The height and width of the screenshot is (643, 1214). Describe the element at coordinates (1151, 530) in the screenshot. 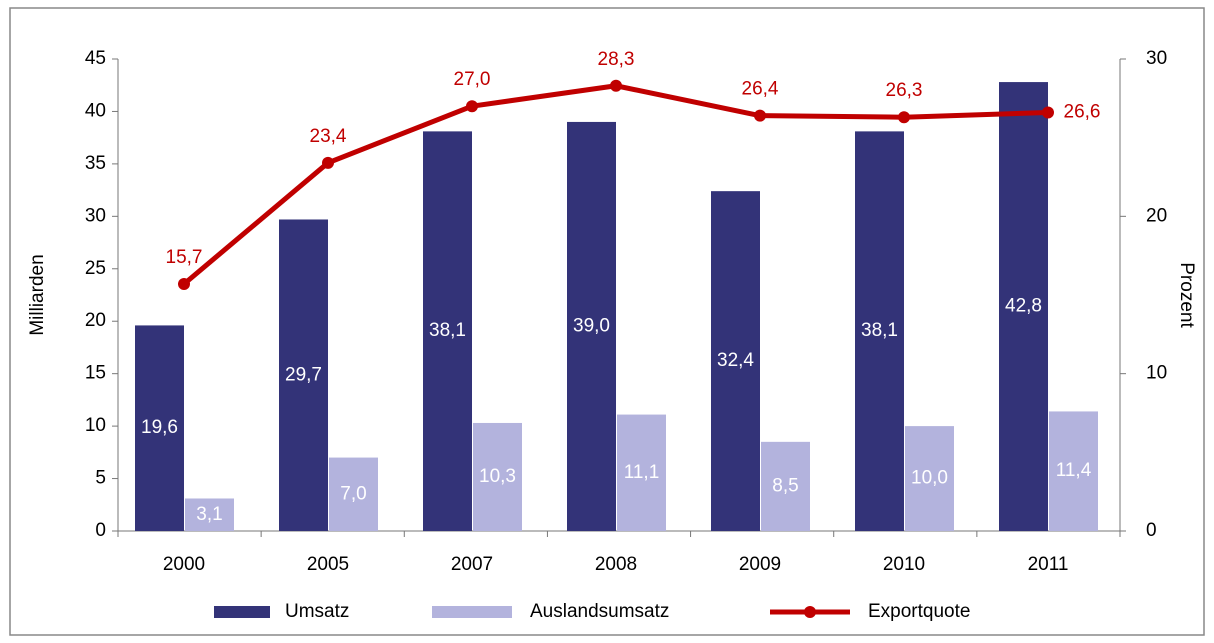

I see `y2-tick-label: 0` at that location.